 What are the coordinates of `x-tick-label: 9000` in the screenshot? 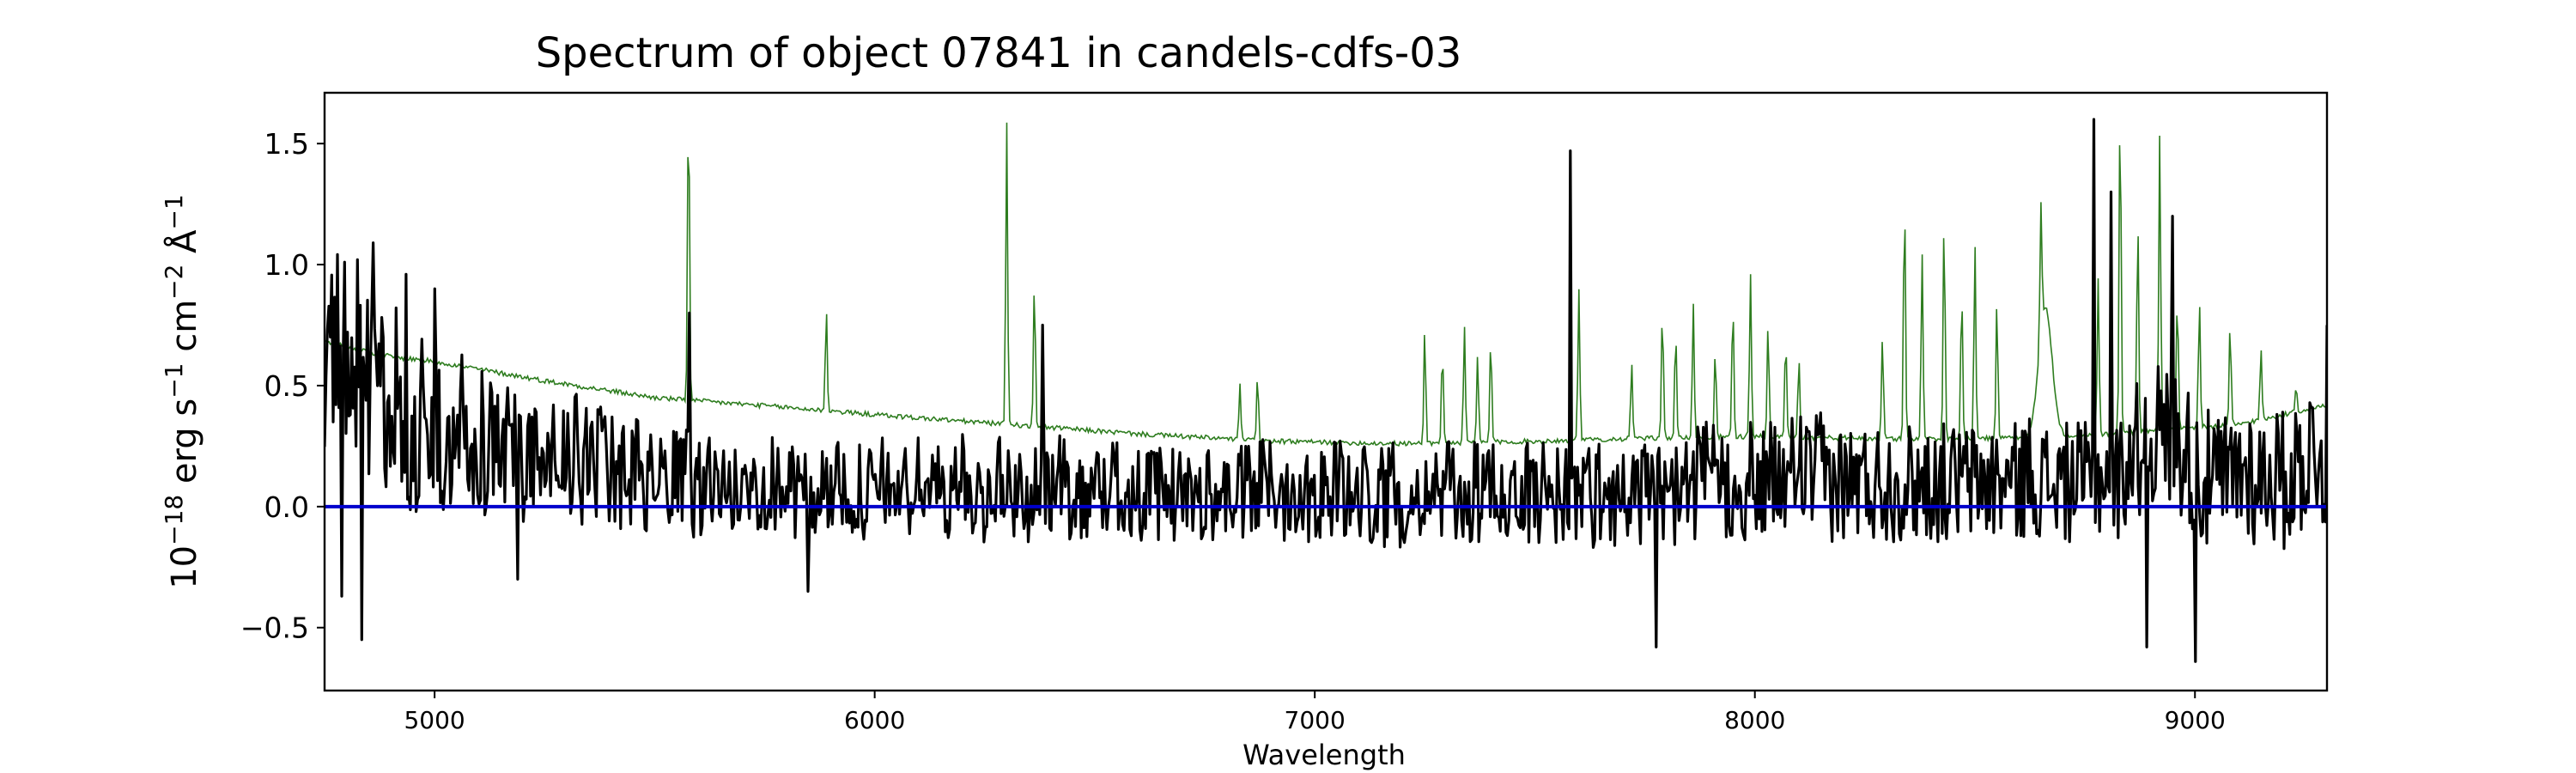 It's located at (2195, 720).